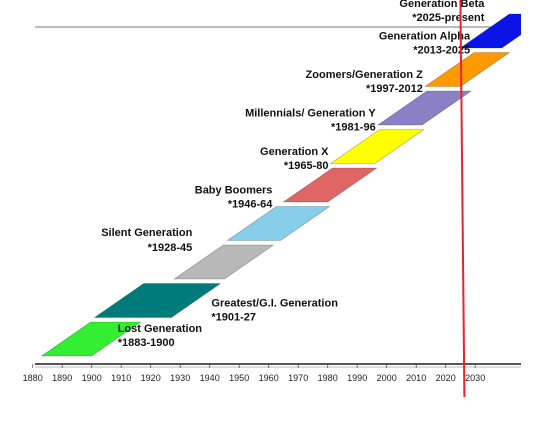 The height and width of the screenshot is (423, 546). What do you see at coordinates (233, 318) in the screenshot?
I see `generation-years-label: *1901-27` at bounding box center [233, 318].